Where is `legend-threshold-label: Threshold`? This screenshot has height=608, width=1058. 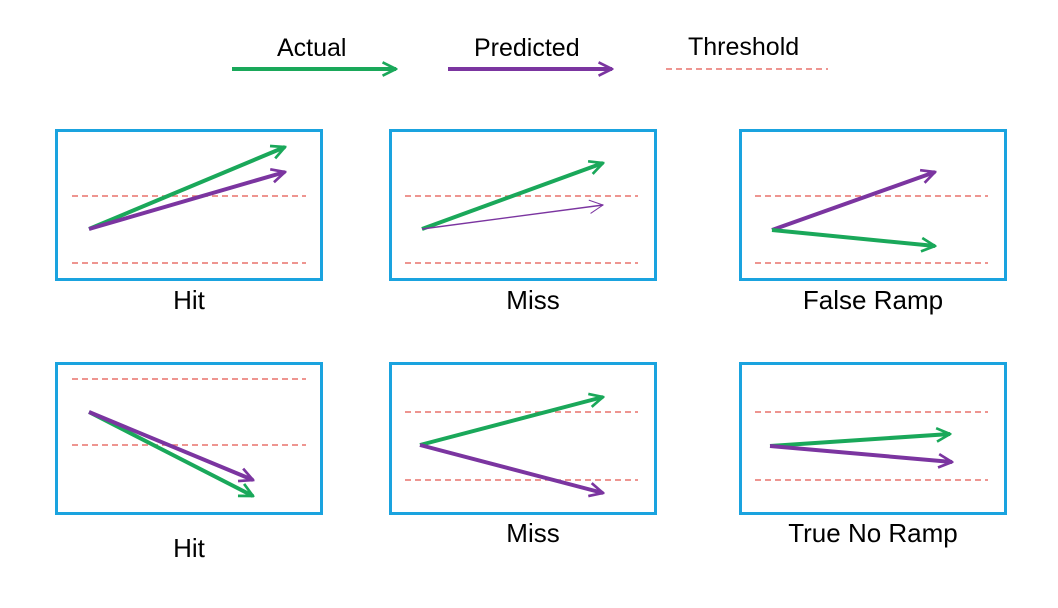 legend-threshold-label: Threshold is located at coordinates (744, 47).